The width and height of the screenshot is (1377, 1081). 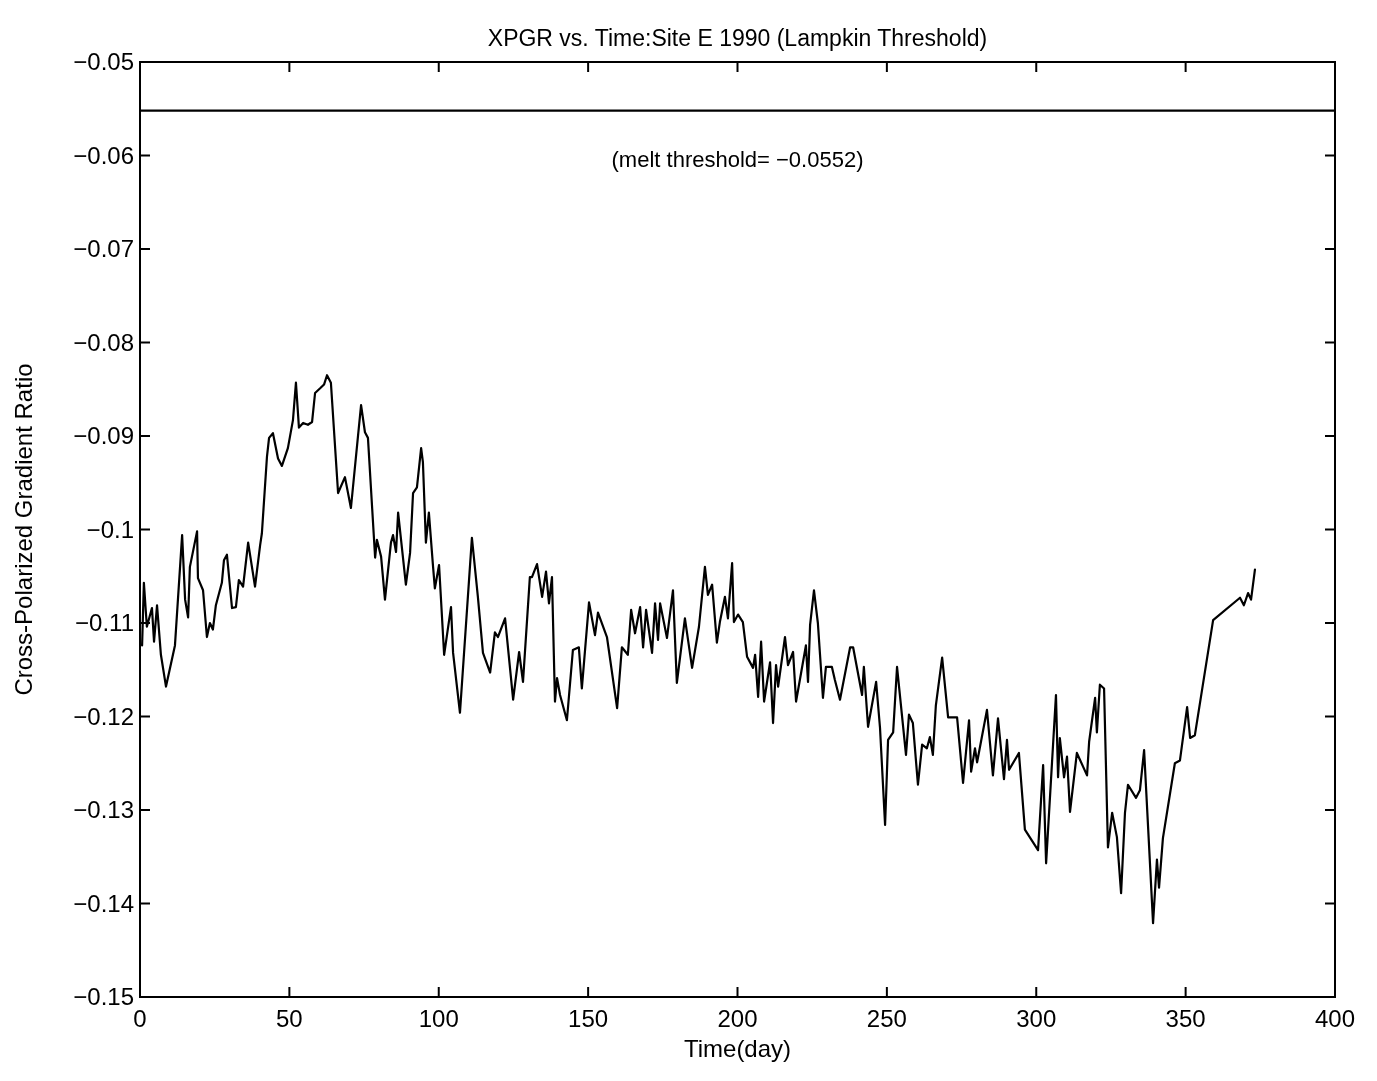 What do you see at coordinates (103, 809) in the screenshot?
I see `y-tick-label: −0.13` at bounding box center [103, 809].